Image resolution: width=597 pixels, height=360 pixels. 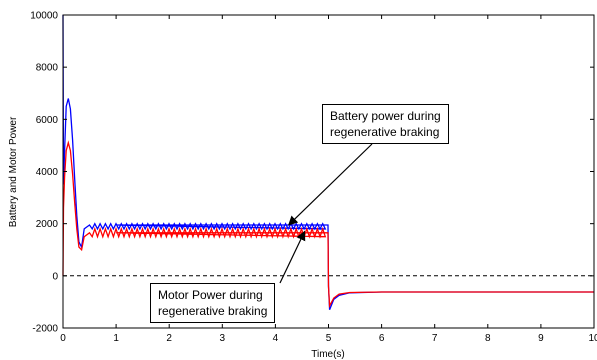 What do you see at coordinates (116, 338) in the screenshot?
I see `x-tick-label: 1` at bounding box center [116, 338].